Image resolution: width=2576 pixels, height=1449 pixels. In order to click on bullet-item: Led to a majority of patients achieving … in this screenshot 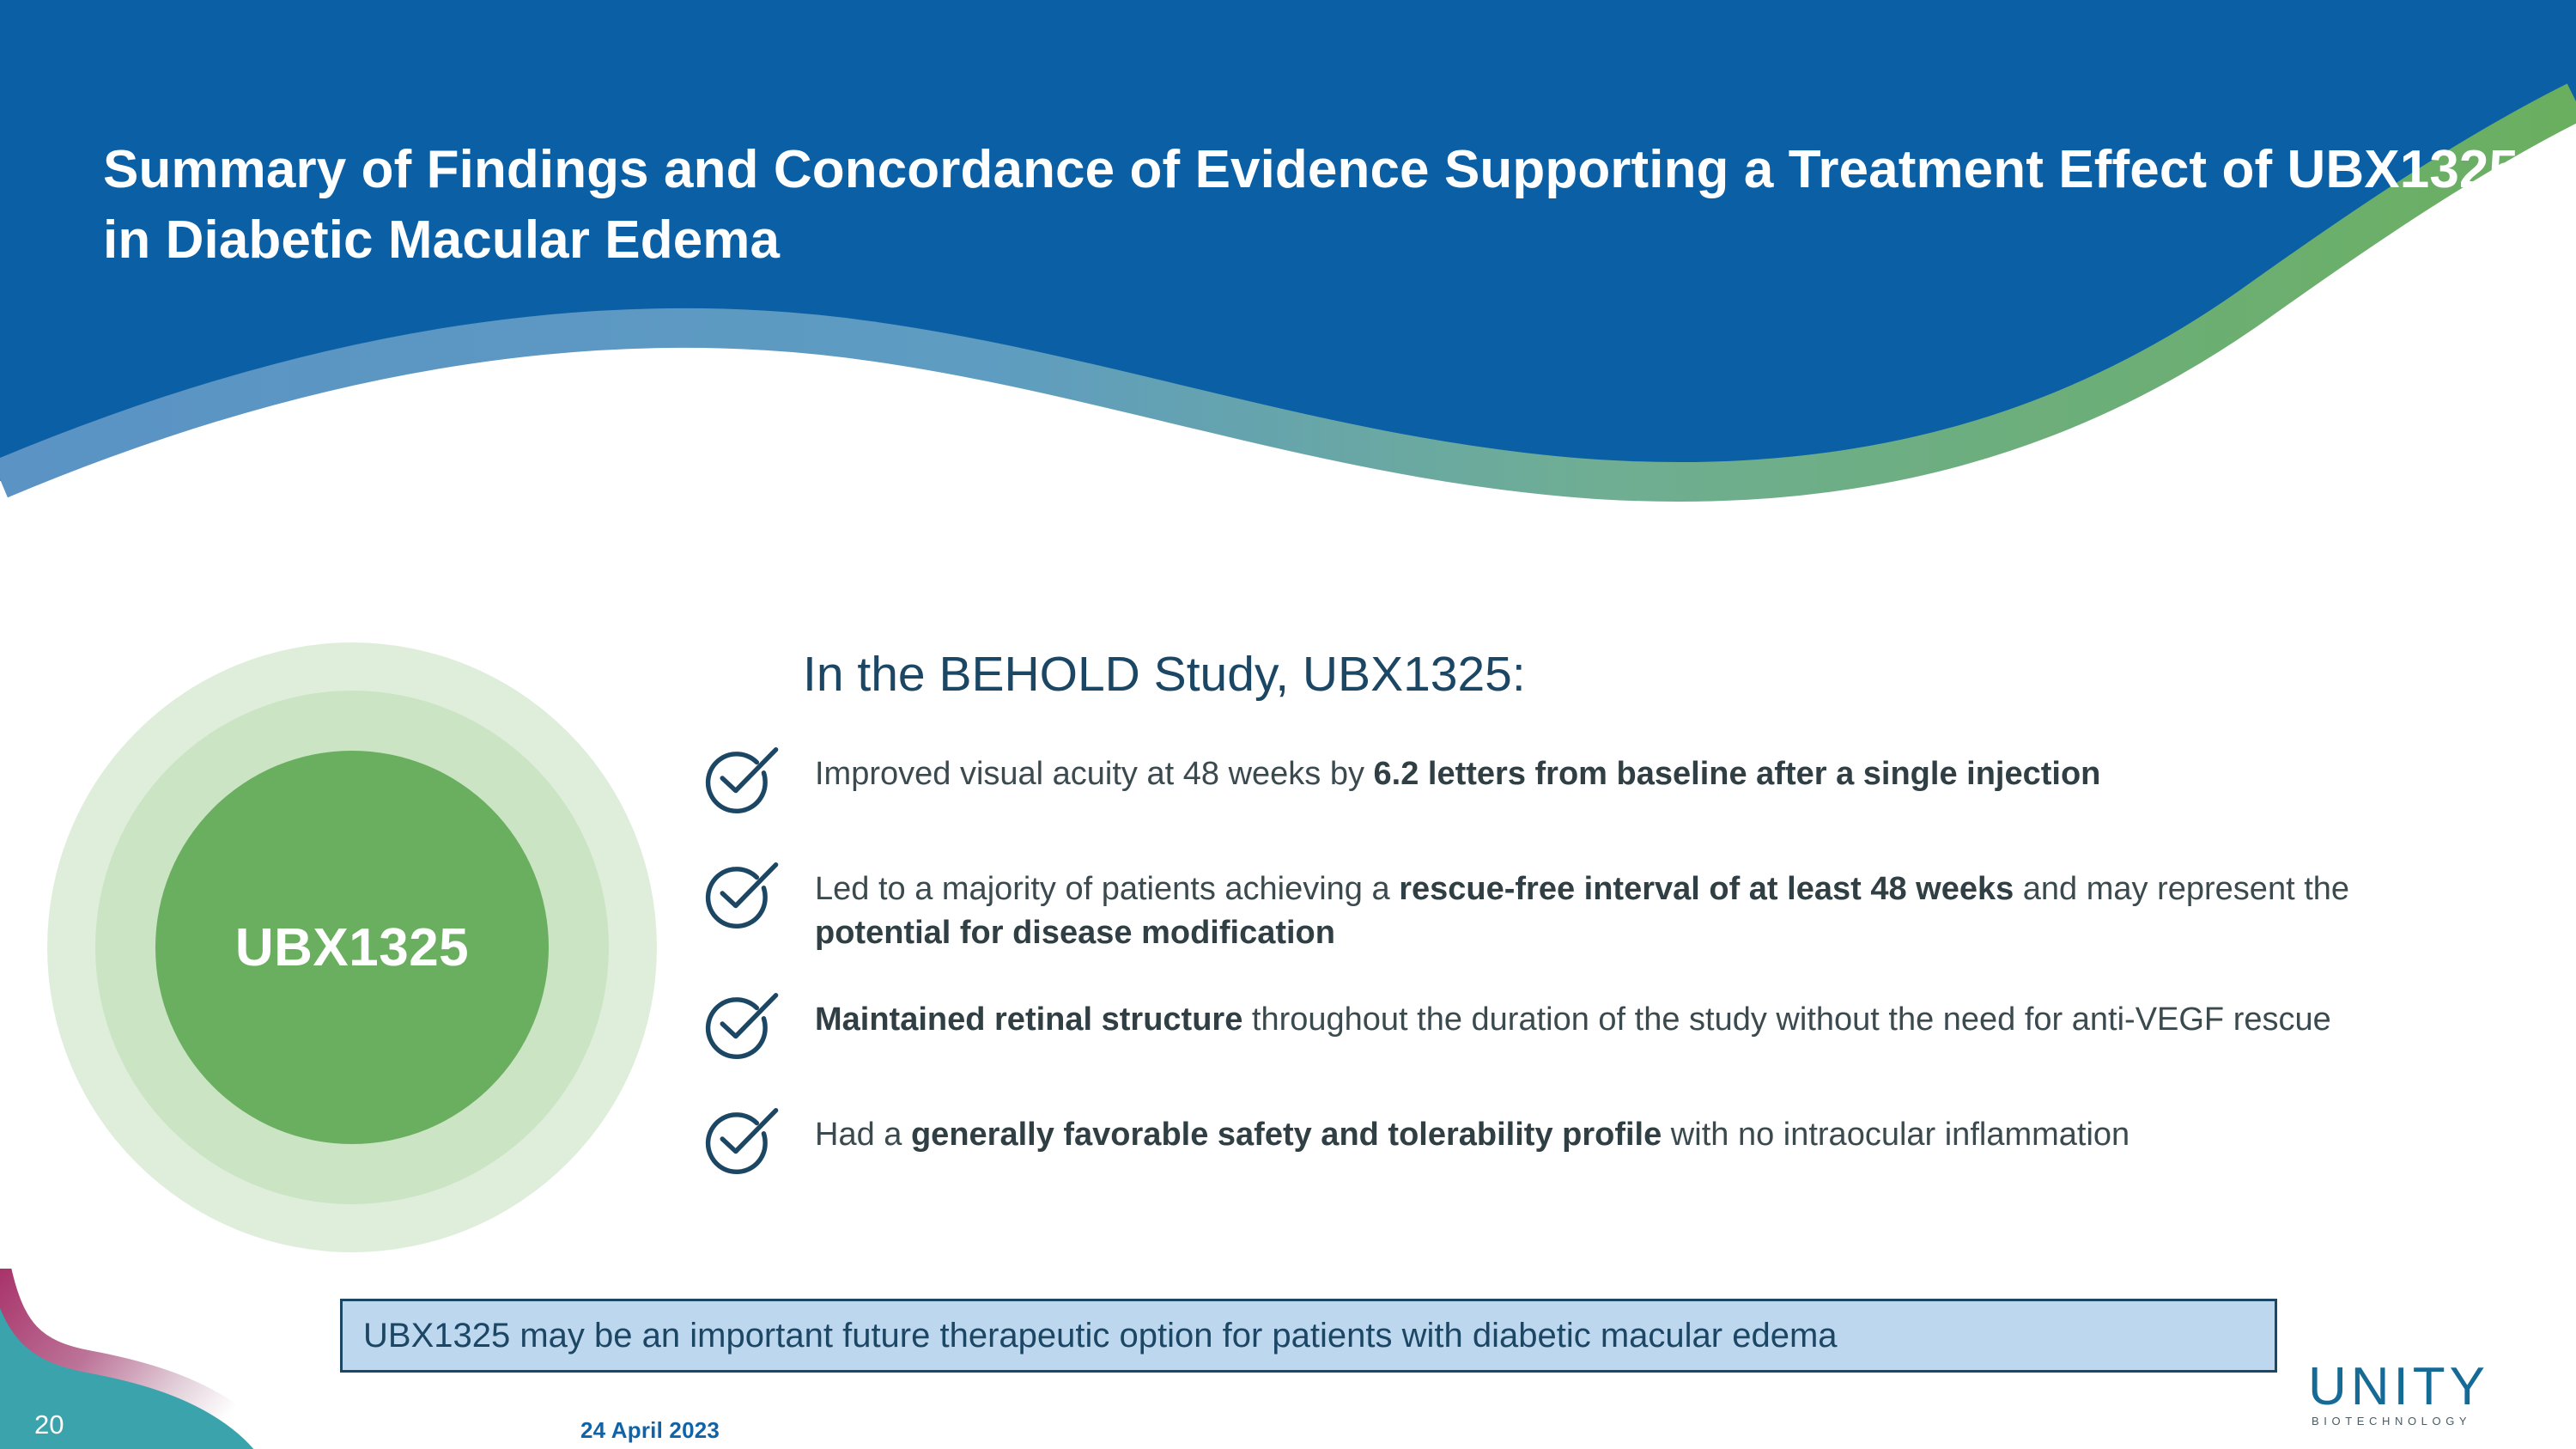, I will do `click(1550, 908)`.